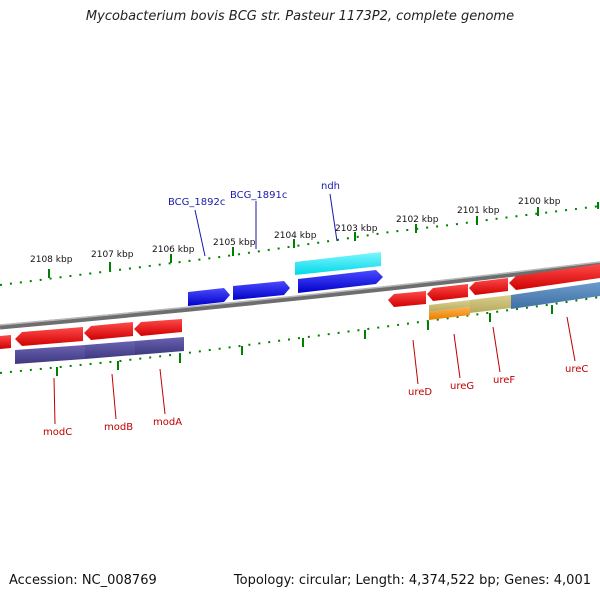  Describe the element at coordinates (110, 350) in the screenshot. I see `cds-modB` at that location.